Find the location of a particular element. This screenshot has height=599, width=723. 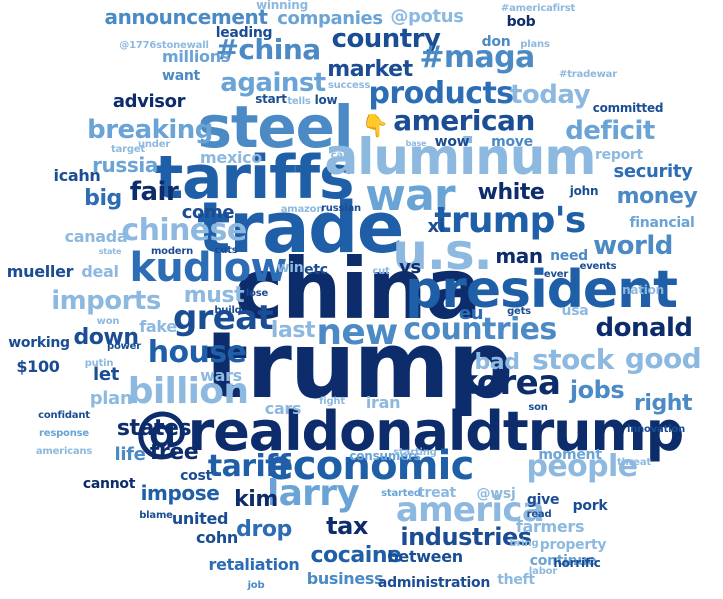

word-cloud-term: @1776stonewall is located at coordinates (164, 45).